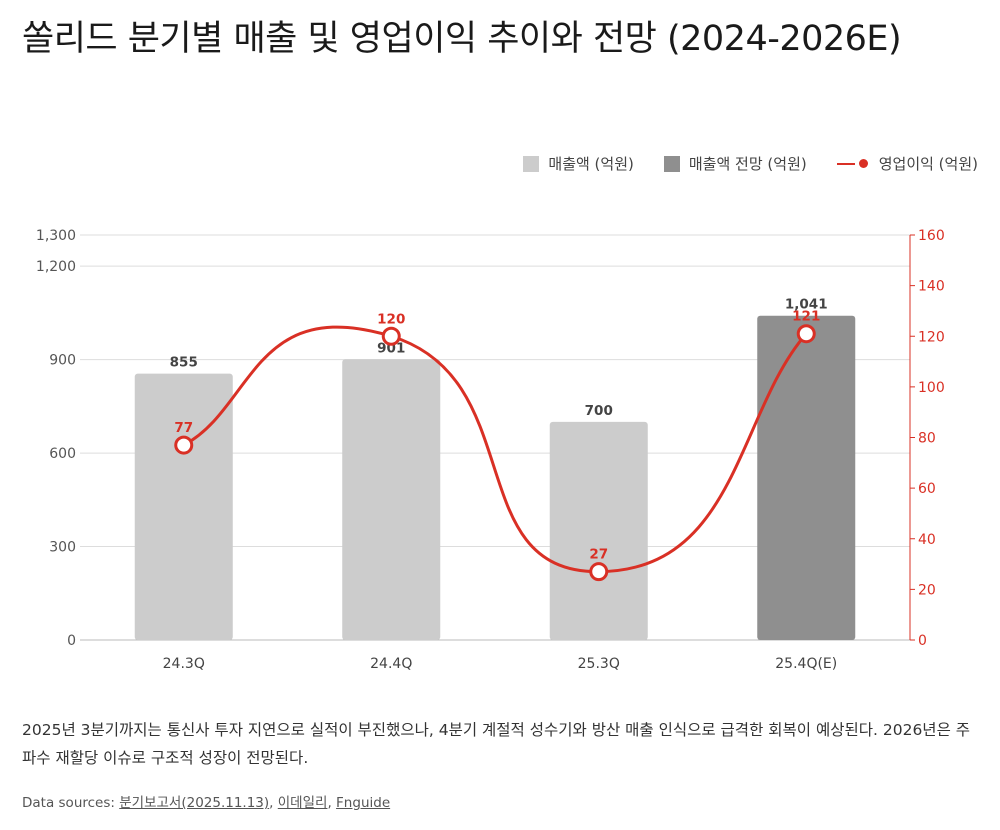 The height and width of the screenshot is (830, 1000). Describe the element at coordinates (922, 641) in the screenshot. I see `y-right-tick-label: 0` at that location.